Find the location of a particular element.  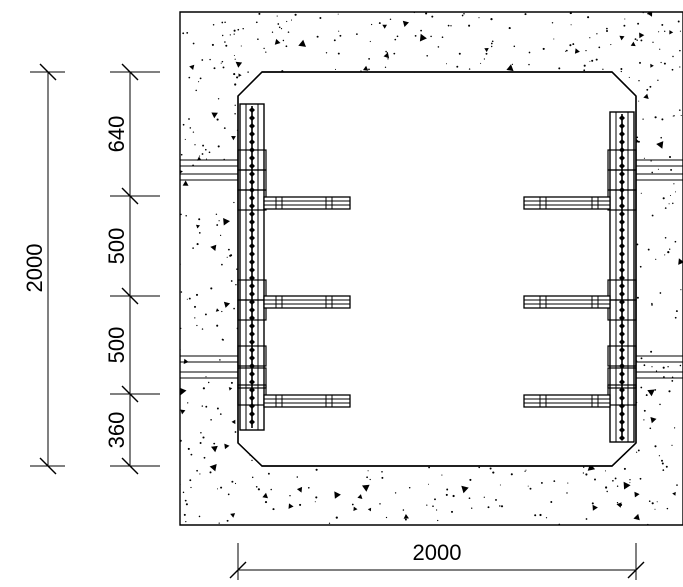

left-pipe-upper is located at coordinates (209, 170).